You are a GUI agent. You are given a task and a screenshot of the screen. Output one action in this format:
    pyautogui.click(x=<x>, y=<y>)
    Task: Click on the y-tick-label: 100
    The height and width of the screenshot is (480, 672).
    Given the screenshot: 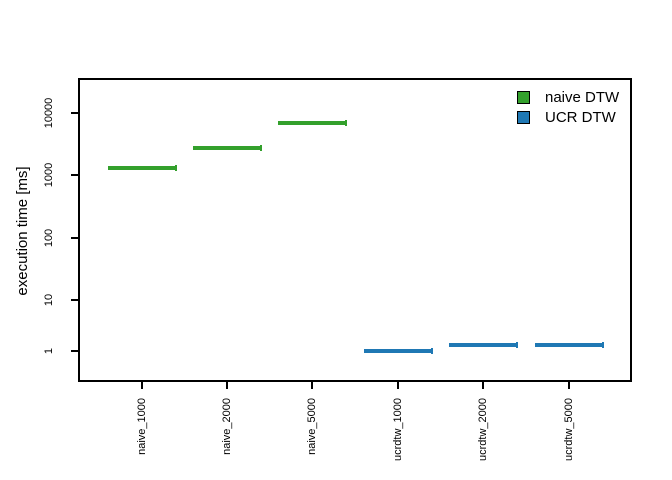 What is the action you would take?
    pyautogui.click(x=49, y=238)
    